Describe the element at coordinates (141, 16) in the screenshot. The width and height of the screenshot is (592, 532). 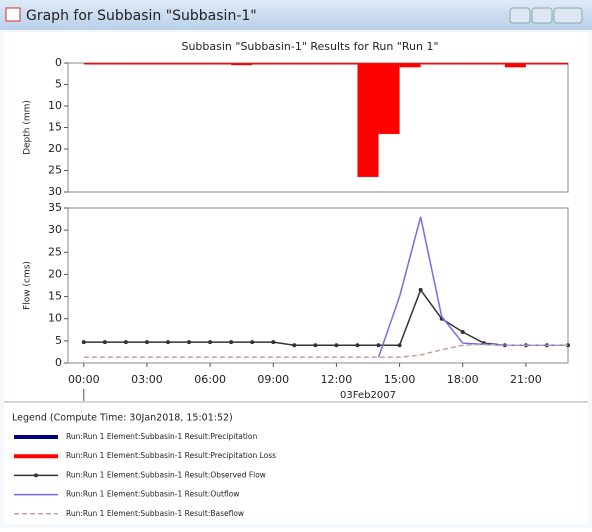
I see `window-title: Graph for Subbasin "Subbasin-1"` at that location.